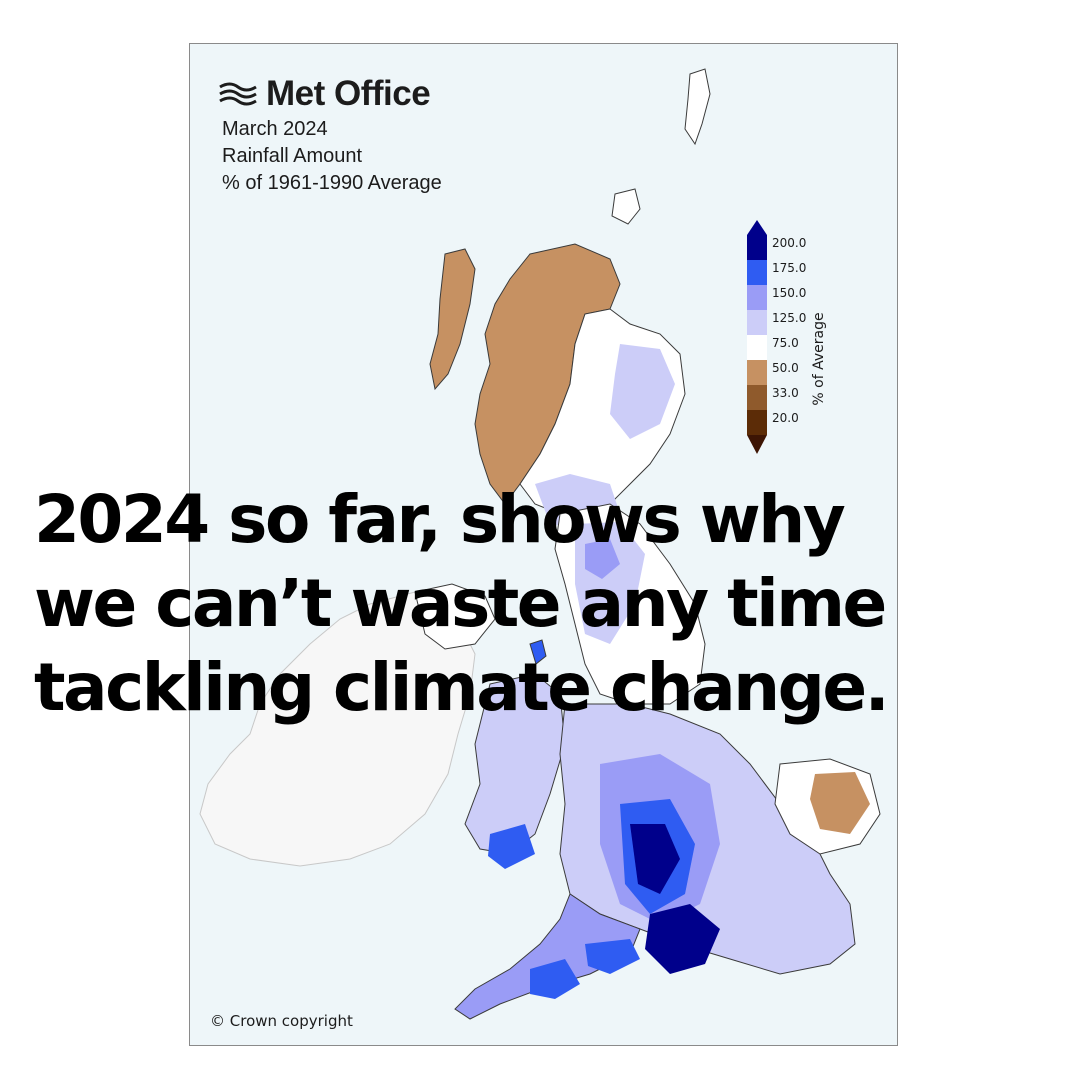 The height and width of the screenshot is (1080, 1080). Describe the element at coordinates (655, 859) in the screenshot. I see `midlands-extreme-wet-patch` at that location.